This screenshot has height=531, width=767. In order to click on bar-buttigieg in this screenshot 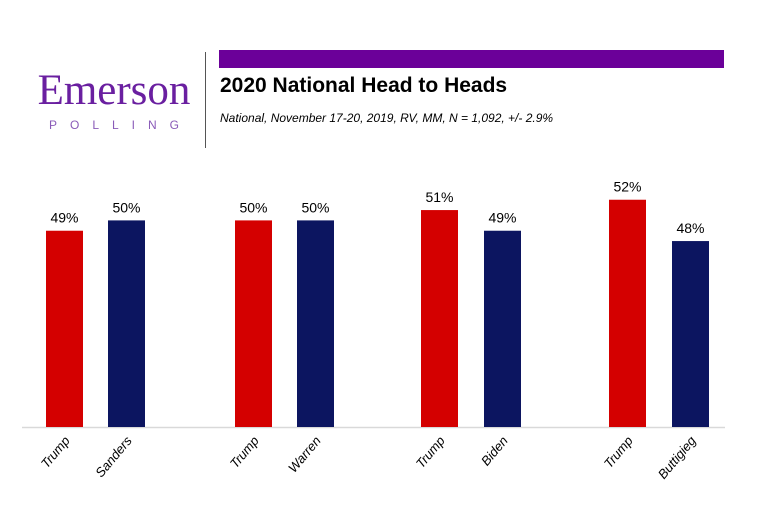, I will do `click(690, 334)`.